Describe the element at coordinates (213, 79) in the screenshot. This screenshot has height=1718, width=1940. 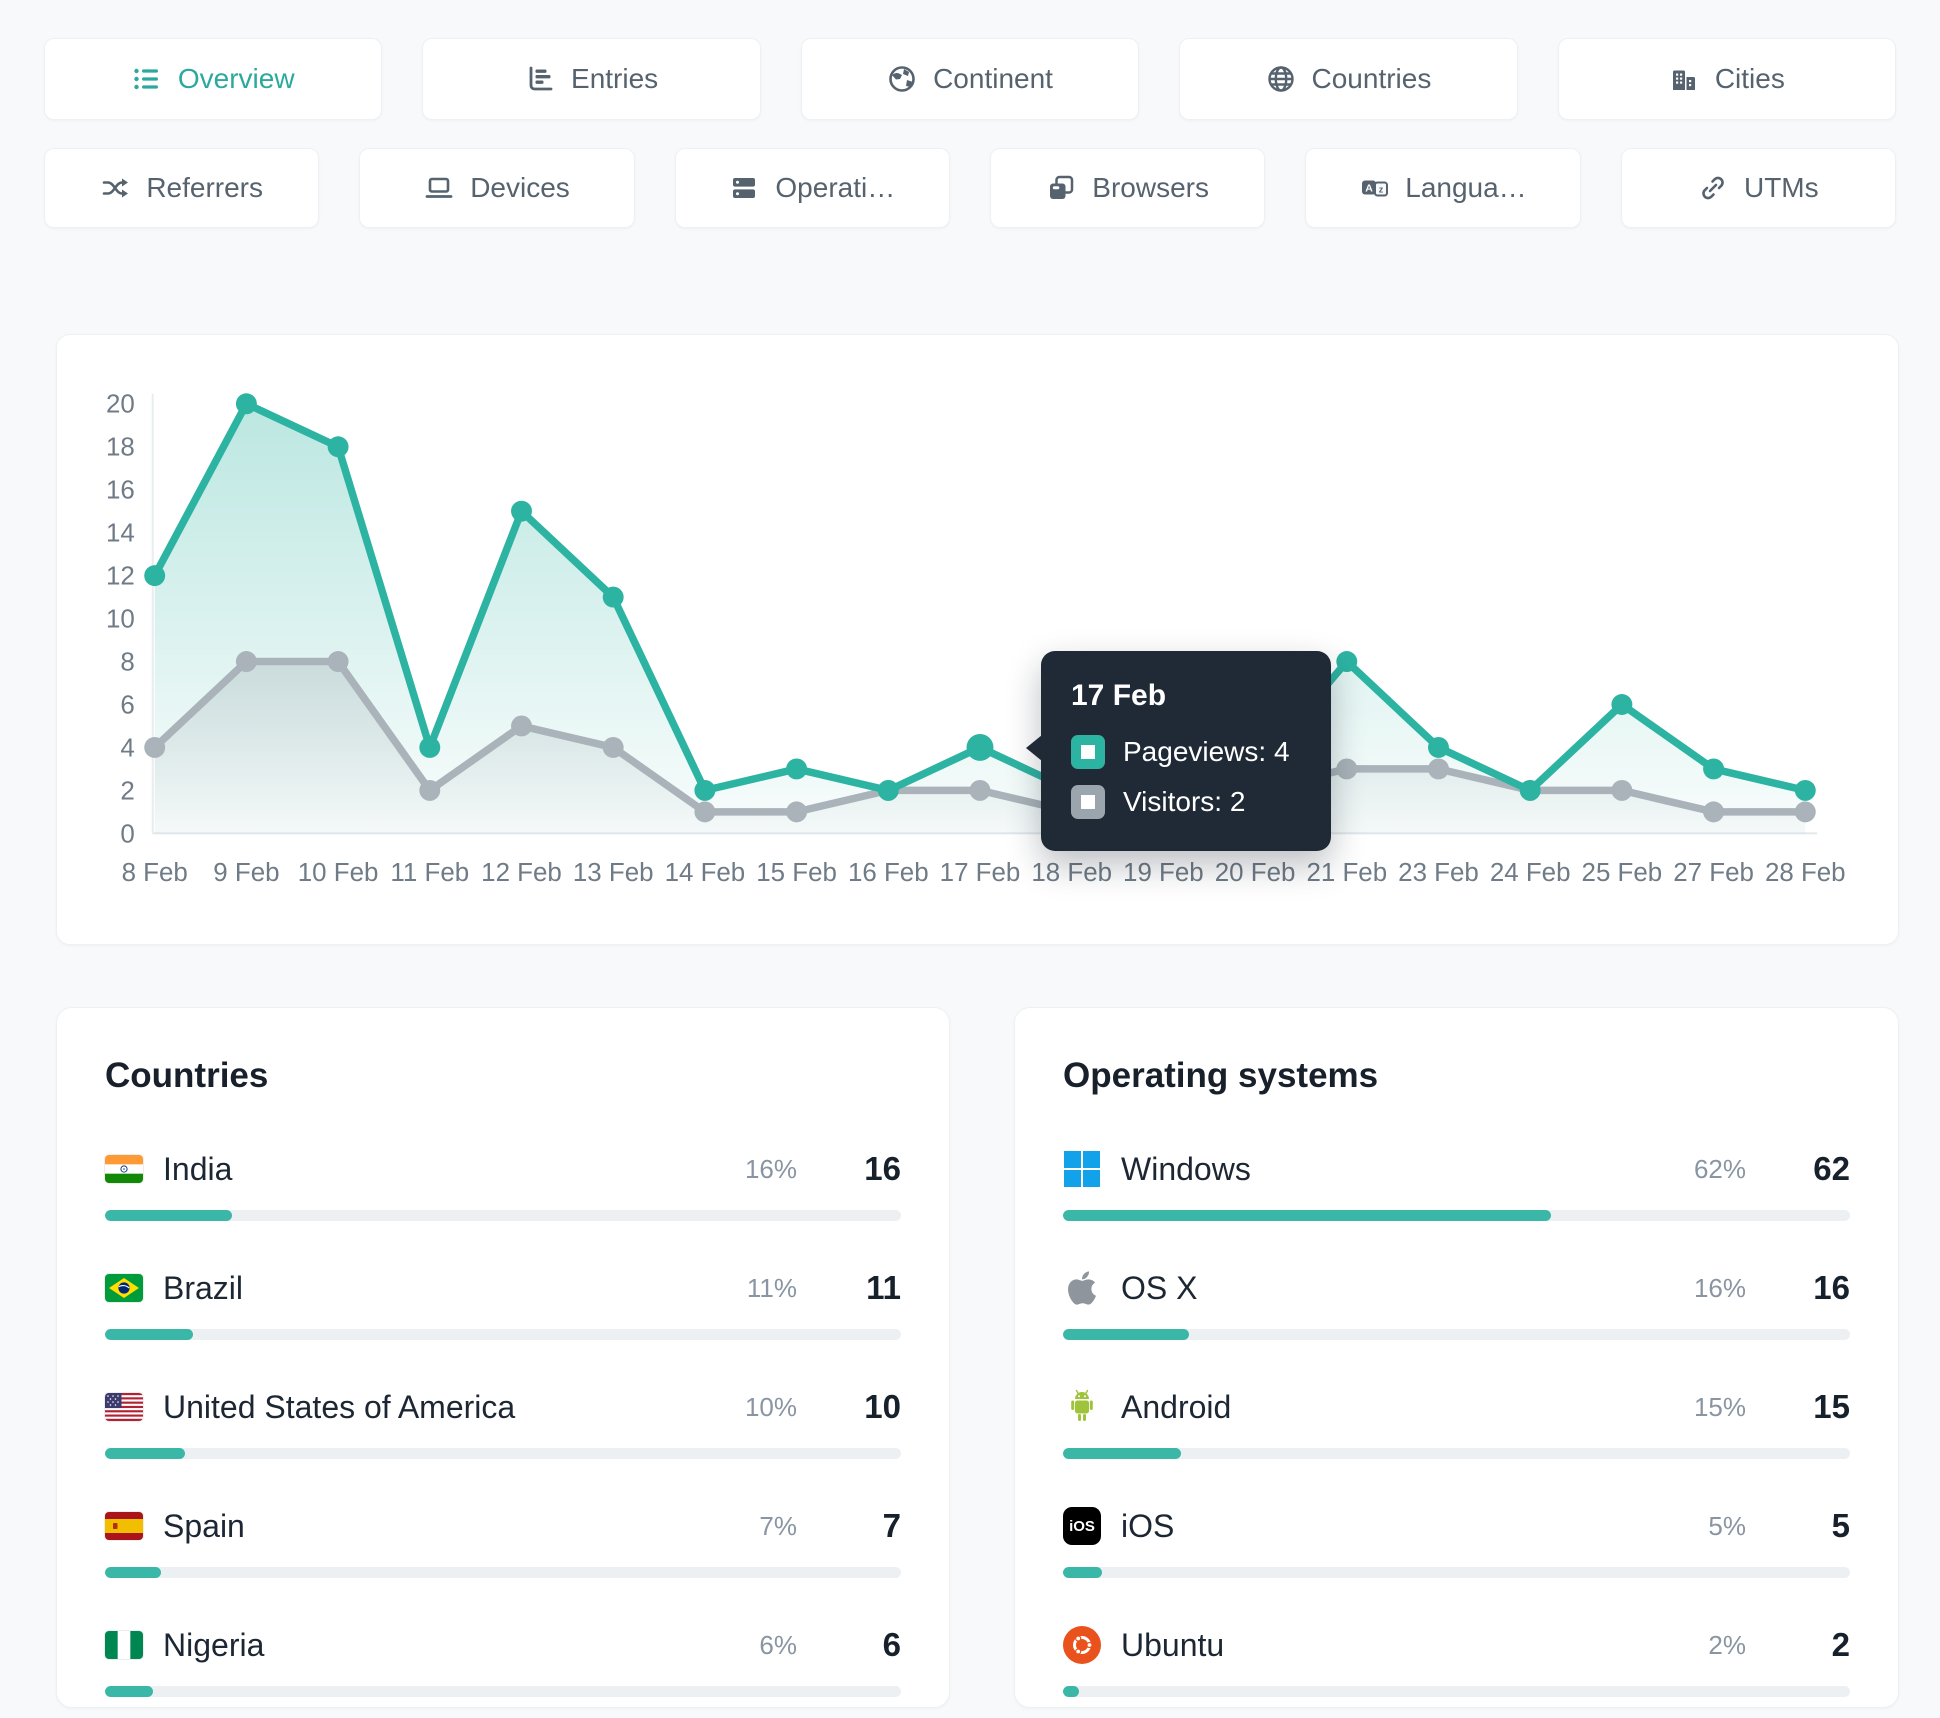
I see `tab-overview: Overview` at that location.